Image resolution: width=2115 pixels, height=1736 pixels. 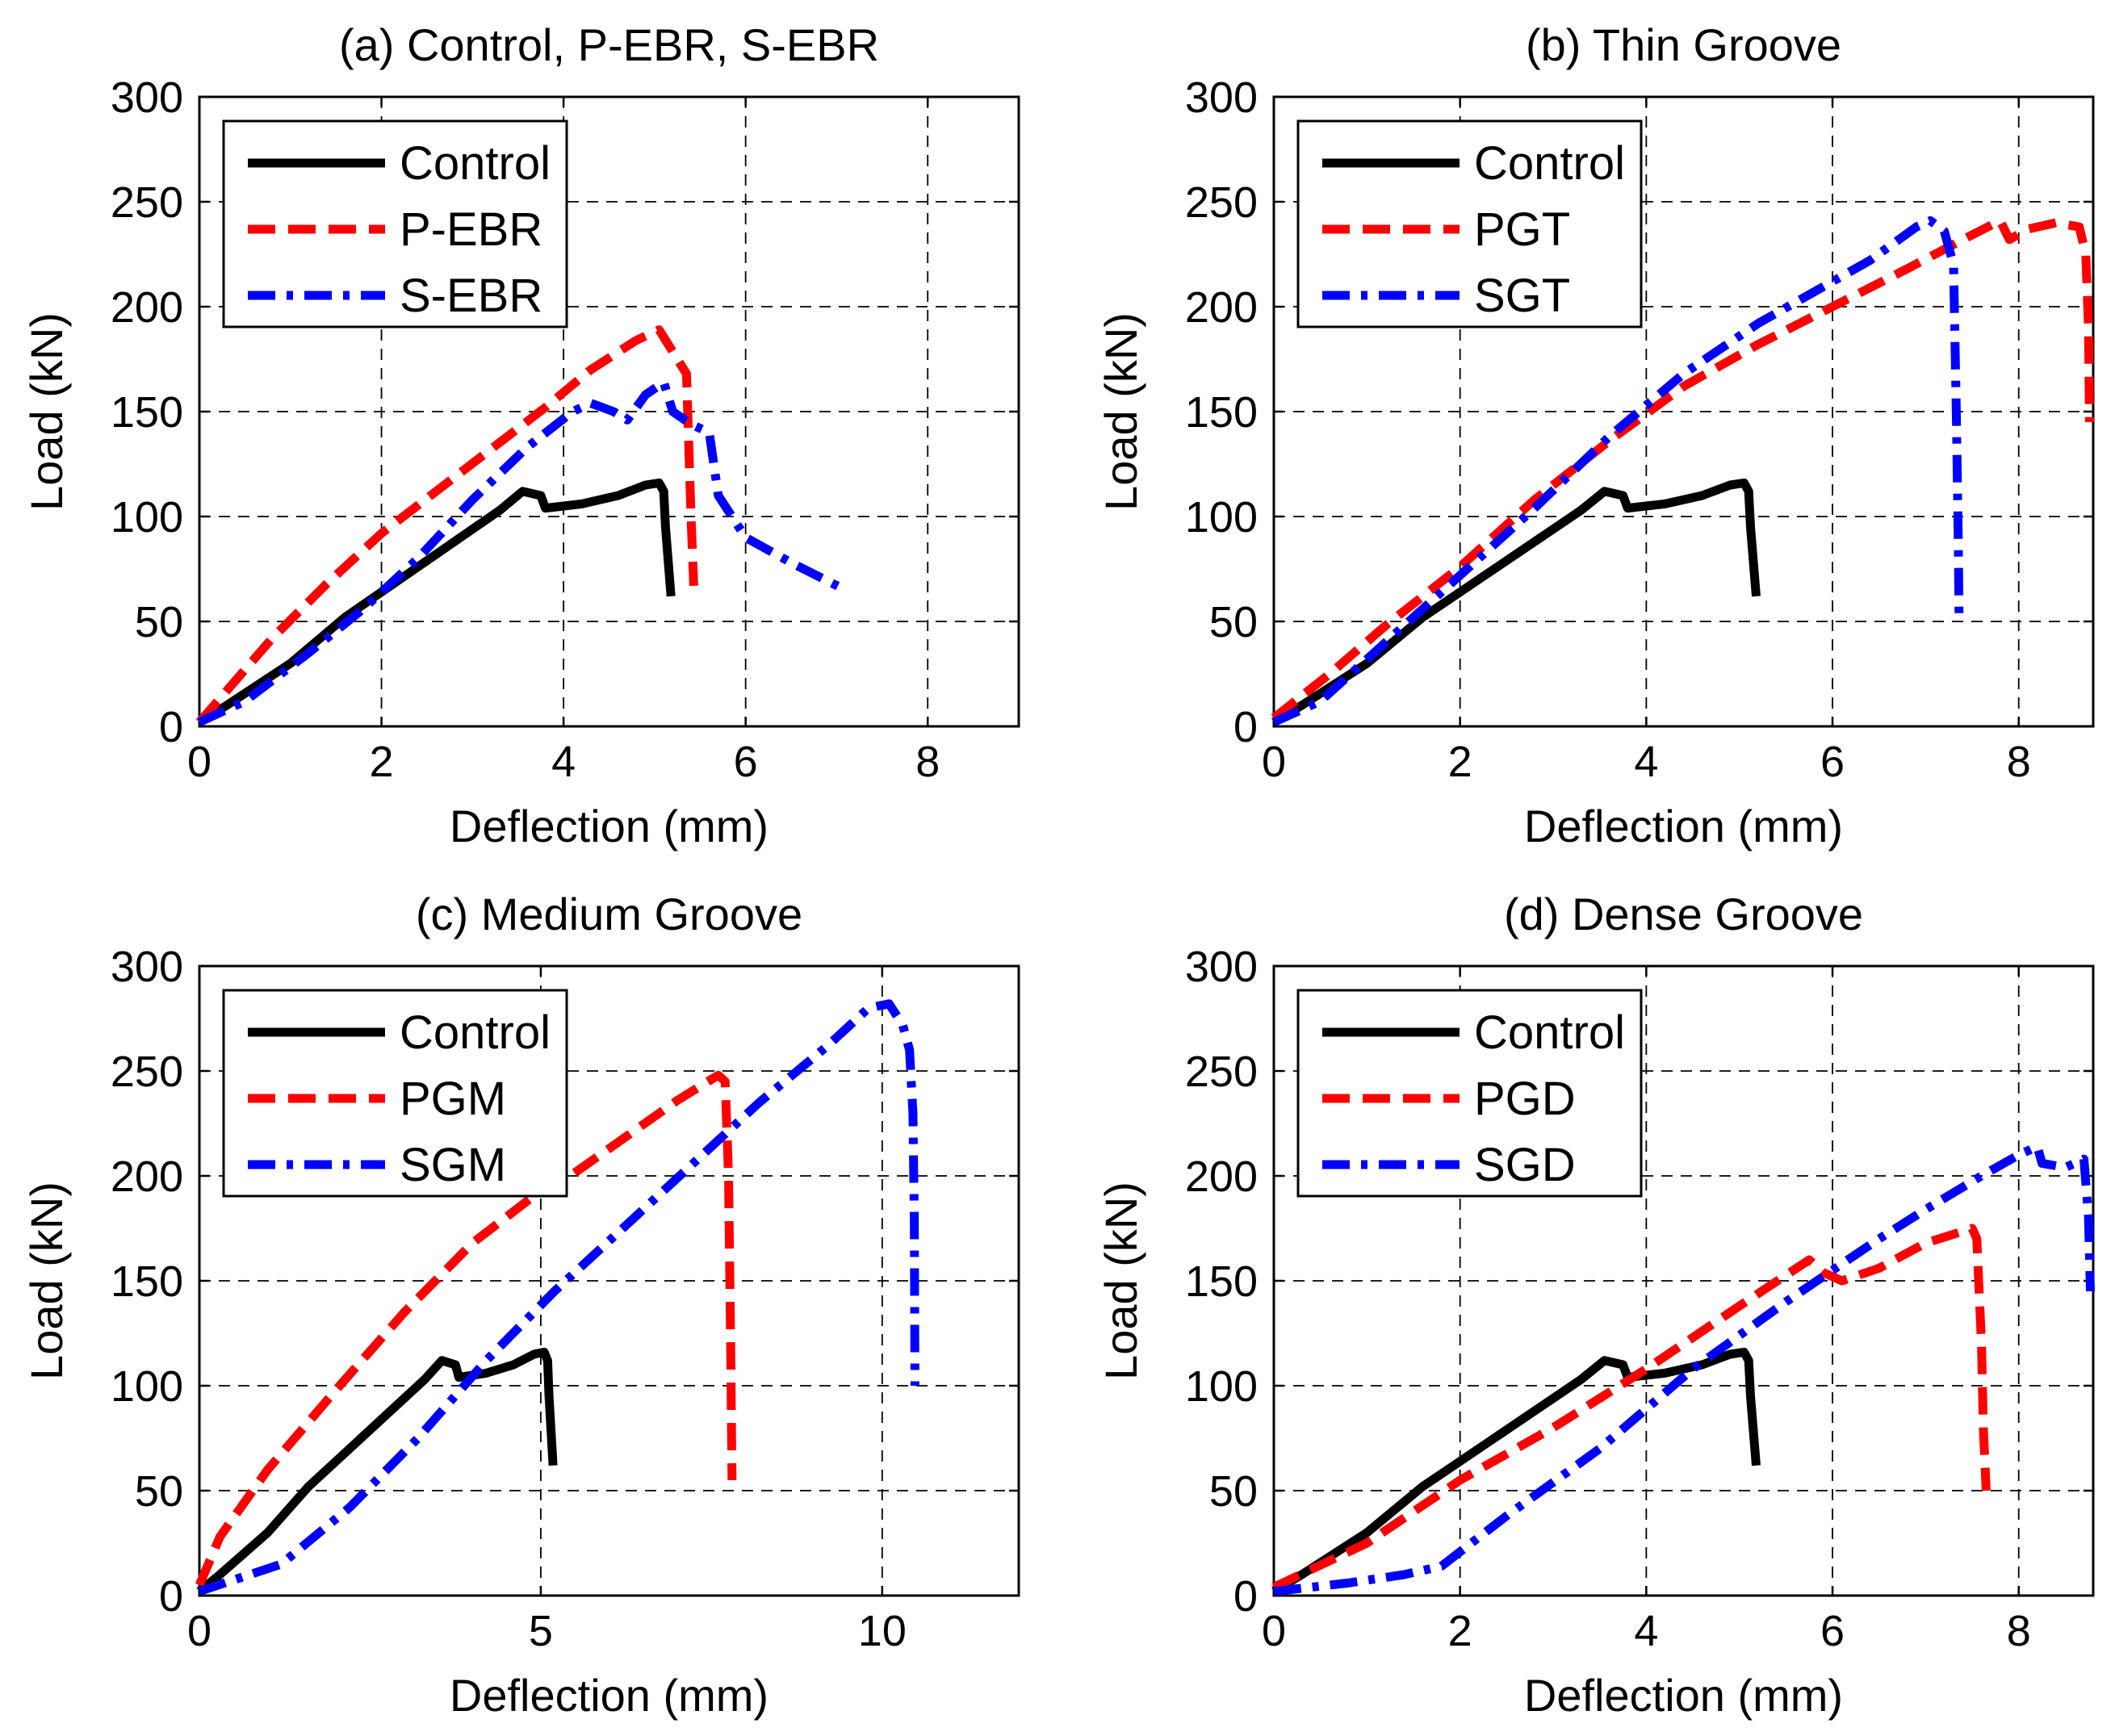 I want to click on legend-label: SGM, so click(x=453, y=1165).